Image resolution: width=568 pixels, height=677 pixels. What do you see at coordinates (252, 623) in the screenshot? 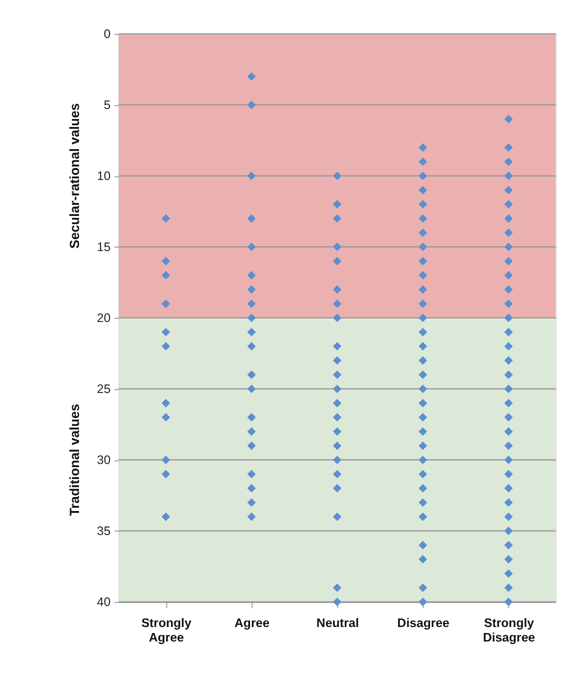
I see `x-tick-label: Agree` at bounding box center [252, 623].